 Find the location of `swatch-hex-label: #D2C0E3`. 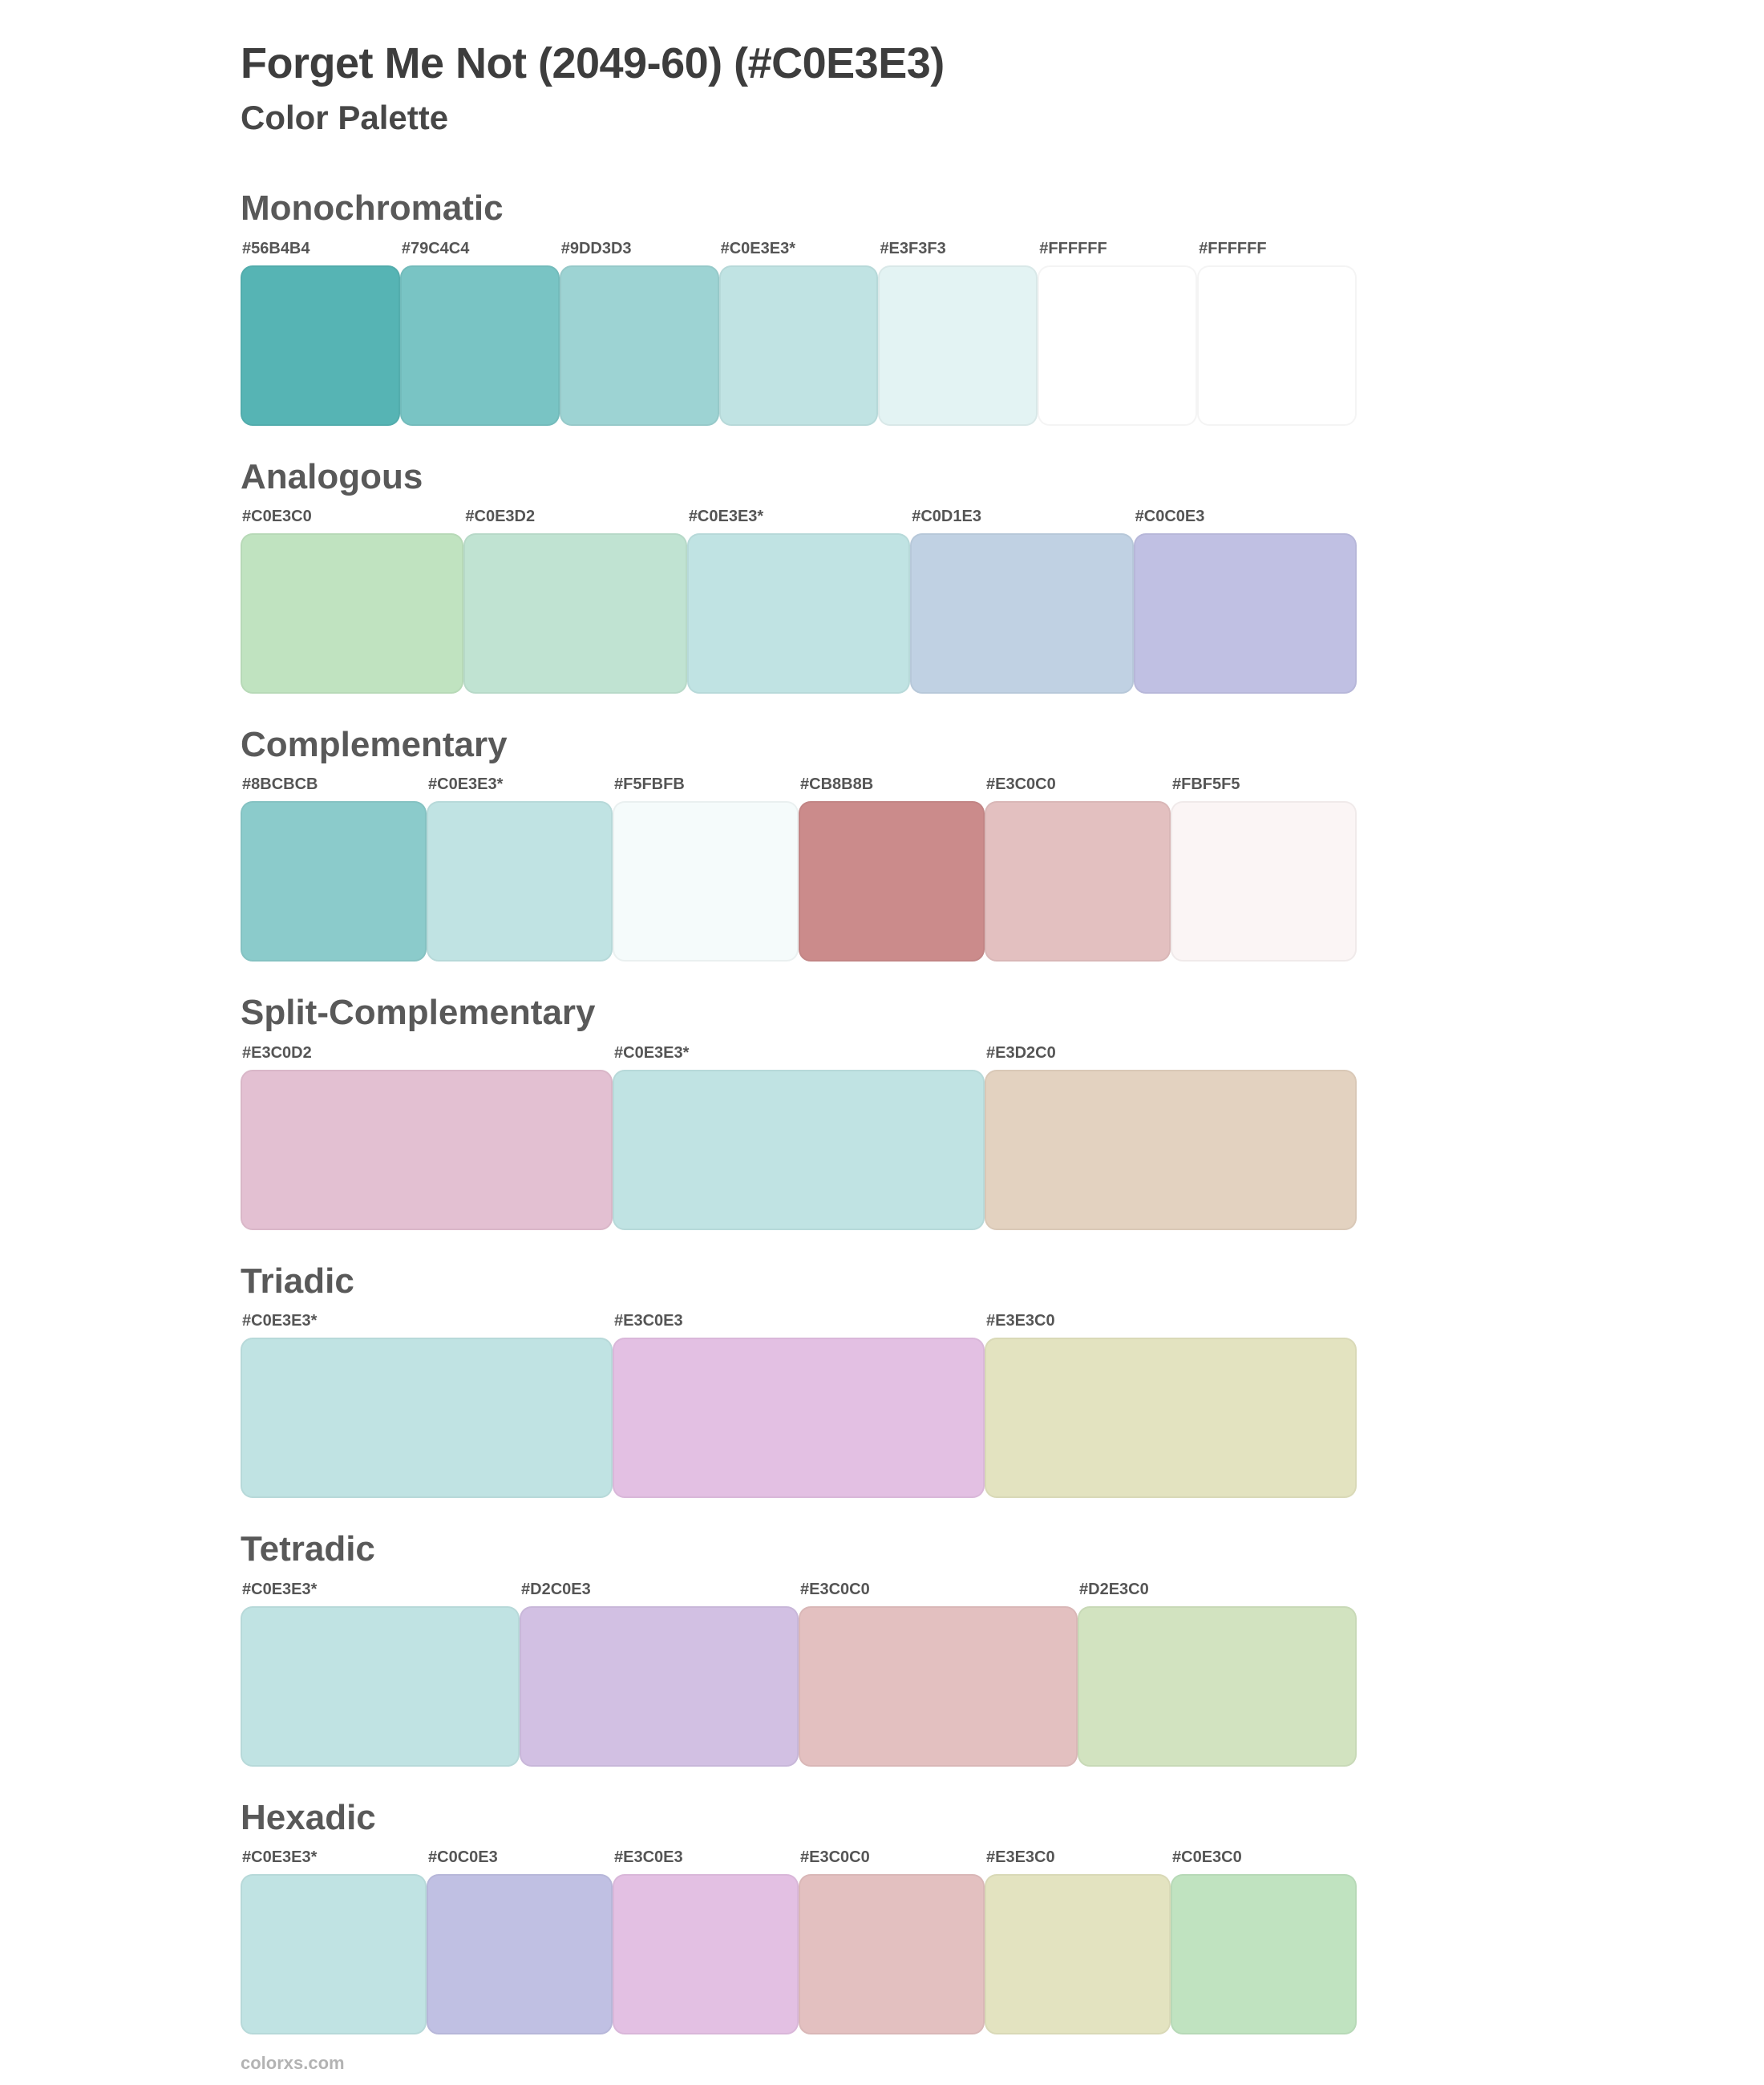

swatch-hex-label: #D2C0E3 is located at coordinates (556, 1589).